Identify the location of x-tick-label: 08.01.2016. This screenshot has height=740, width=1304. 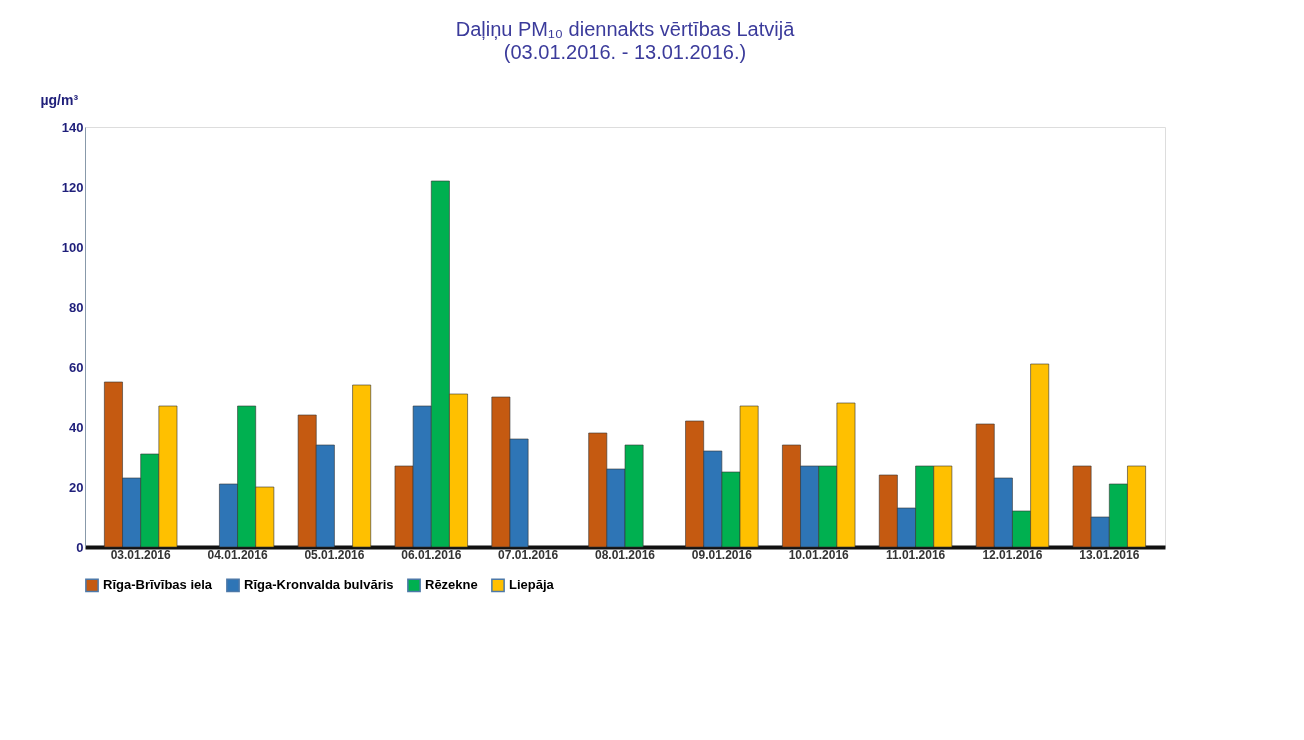
(625, 554).